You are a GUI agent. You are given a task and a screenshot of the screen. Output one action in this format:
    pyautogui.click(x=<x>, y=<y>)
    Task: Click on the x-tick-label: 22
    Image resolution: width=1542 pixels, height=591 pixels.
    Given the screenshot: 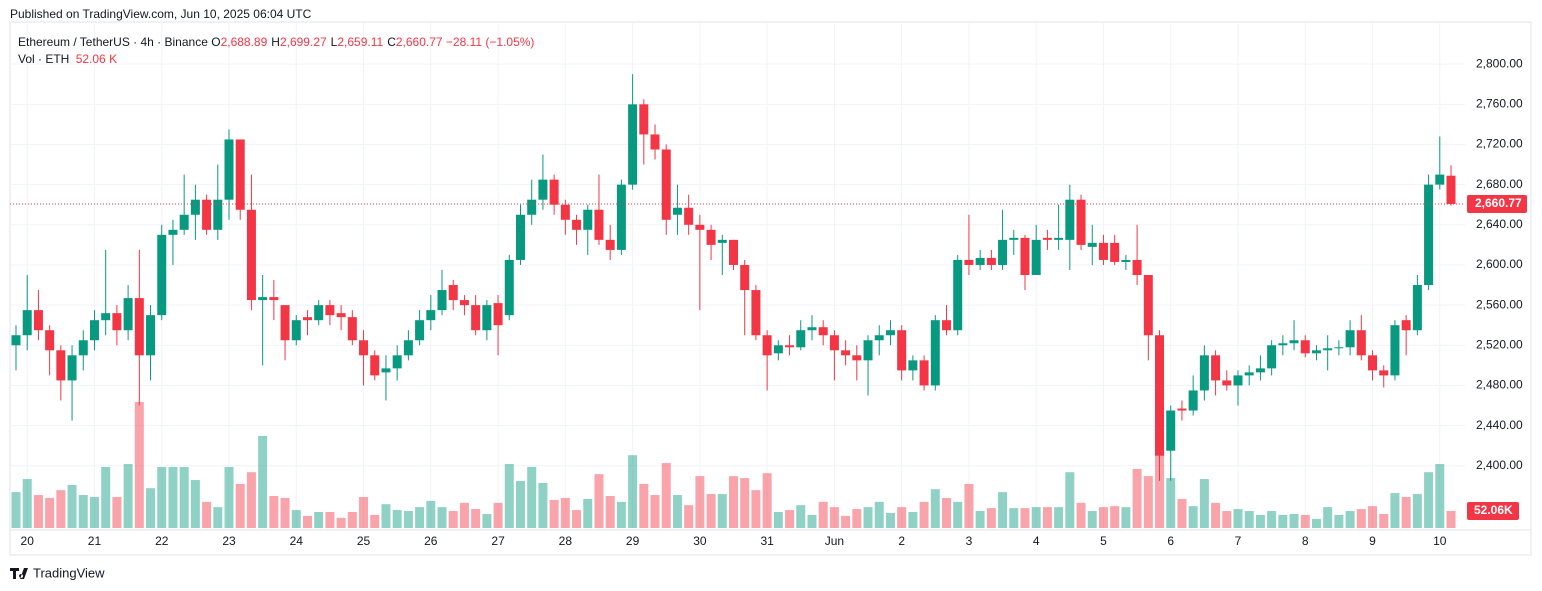 What is the action you would take?
    pyautogui.click(x=162, y=541)
    